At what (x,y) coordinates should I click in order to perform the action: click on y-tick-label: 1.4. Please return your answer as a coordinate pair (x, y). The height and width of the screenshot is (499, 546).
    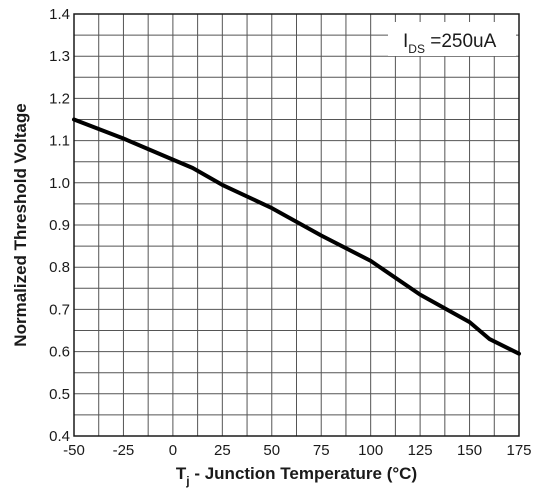
    Looking at the image, I should click on (59, 14).